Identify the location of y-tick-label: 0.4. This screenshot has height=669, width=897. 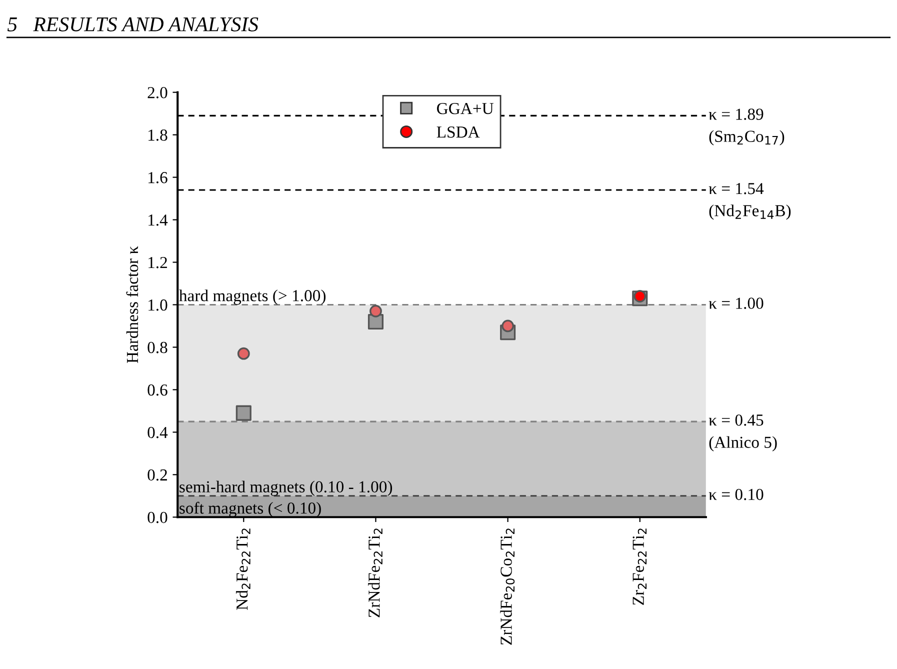
(158, 432).